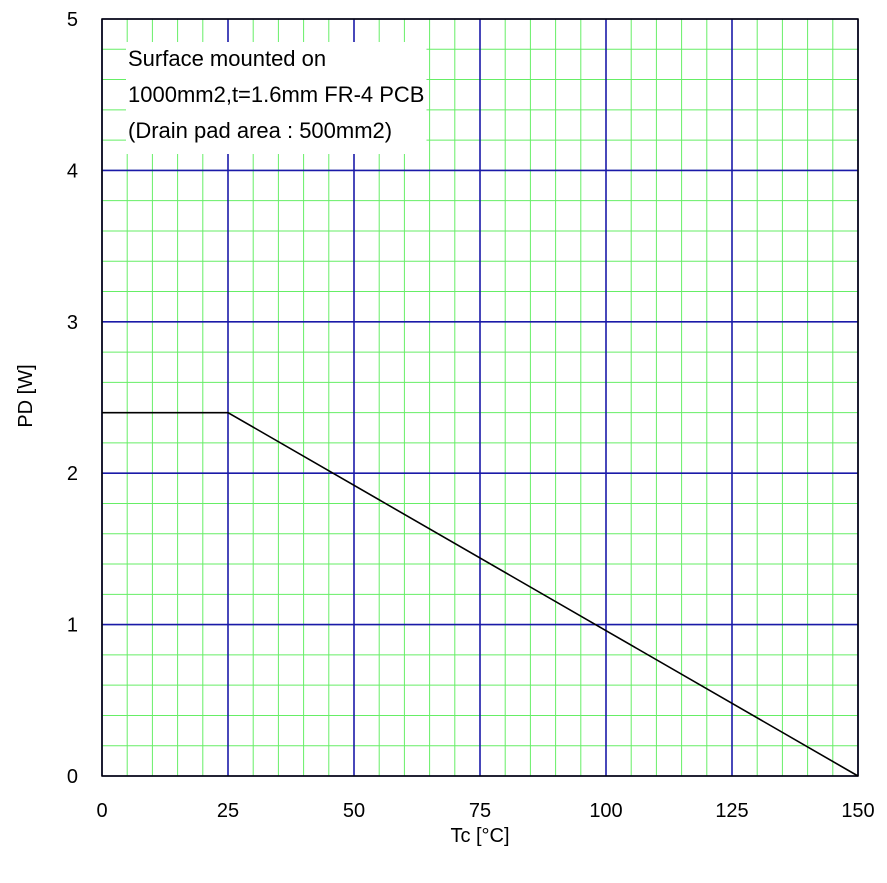 Image resolution: width=887 pixels, height=883 pixels. I want to click on x-tick-label: 50, so click(354, 811).